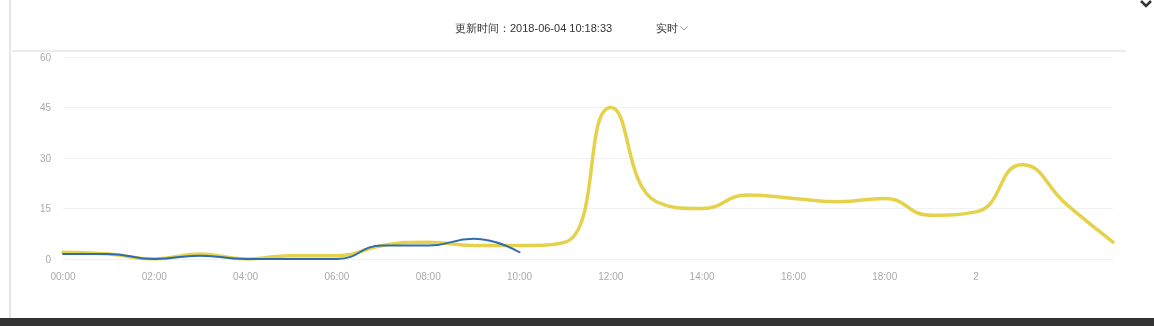 This screenshot has height=326, width=1154. I want to click on y-tick-label: 0, so click(48, 259).